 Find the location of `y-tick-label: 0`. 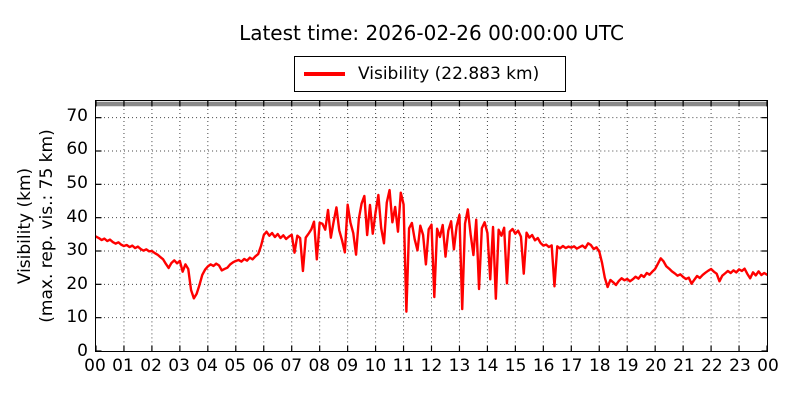

y-tick-label: 0 is located at coordinates (82, 351).